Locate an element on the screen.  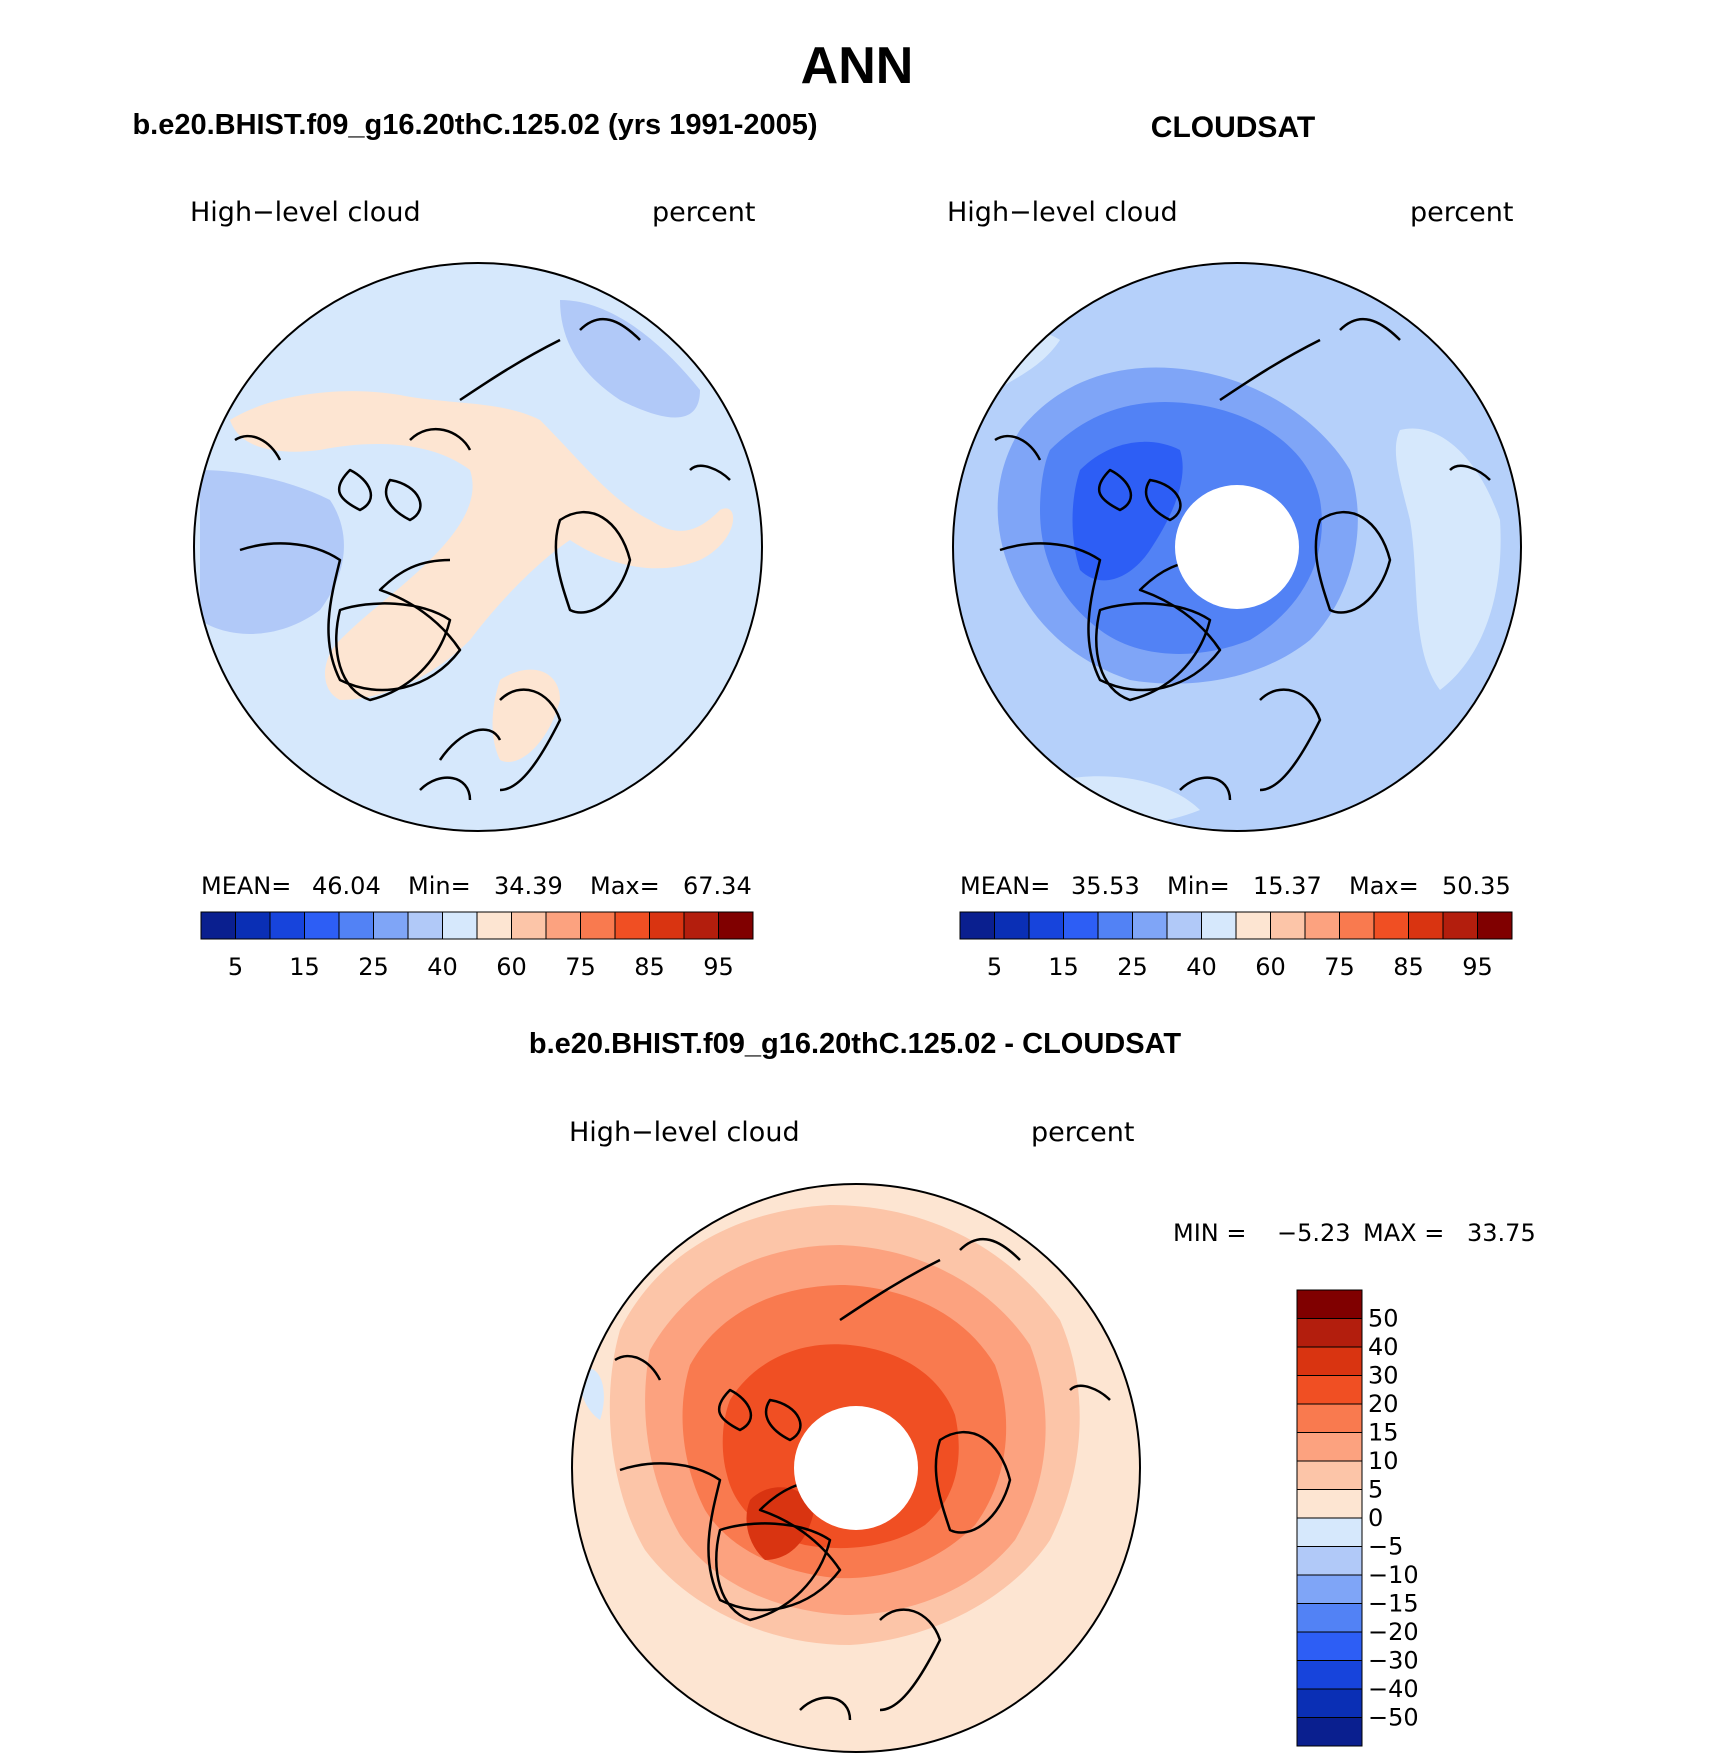
colorbar-tick-label: 30 is located at coordinates (1383, 1376).